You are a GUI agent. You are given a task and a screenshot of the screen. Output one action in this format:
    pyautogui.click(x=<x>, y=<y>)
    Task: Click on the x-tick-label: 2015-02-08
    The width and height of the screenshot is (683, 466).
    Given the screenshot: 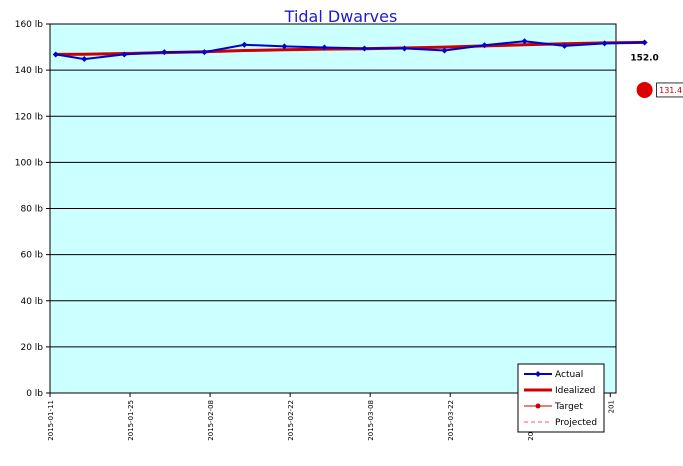 What is the action you would take?
    pyautogui.click(x=211, y=420)
    